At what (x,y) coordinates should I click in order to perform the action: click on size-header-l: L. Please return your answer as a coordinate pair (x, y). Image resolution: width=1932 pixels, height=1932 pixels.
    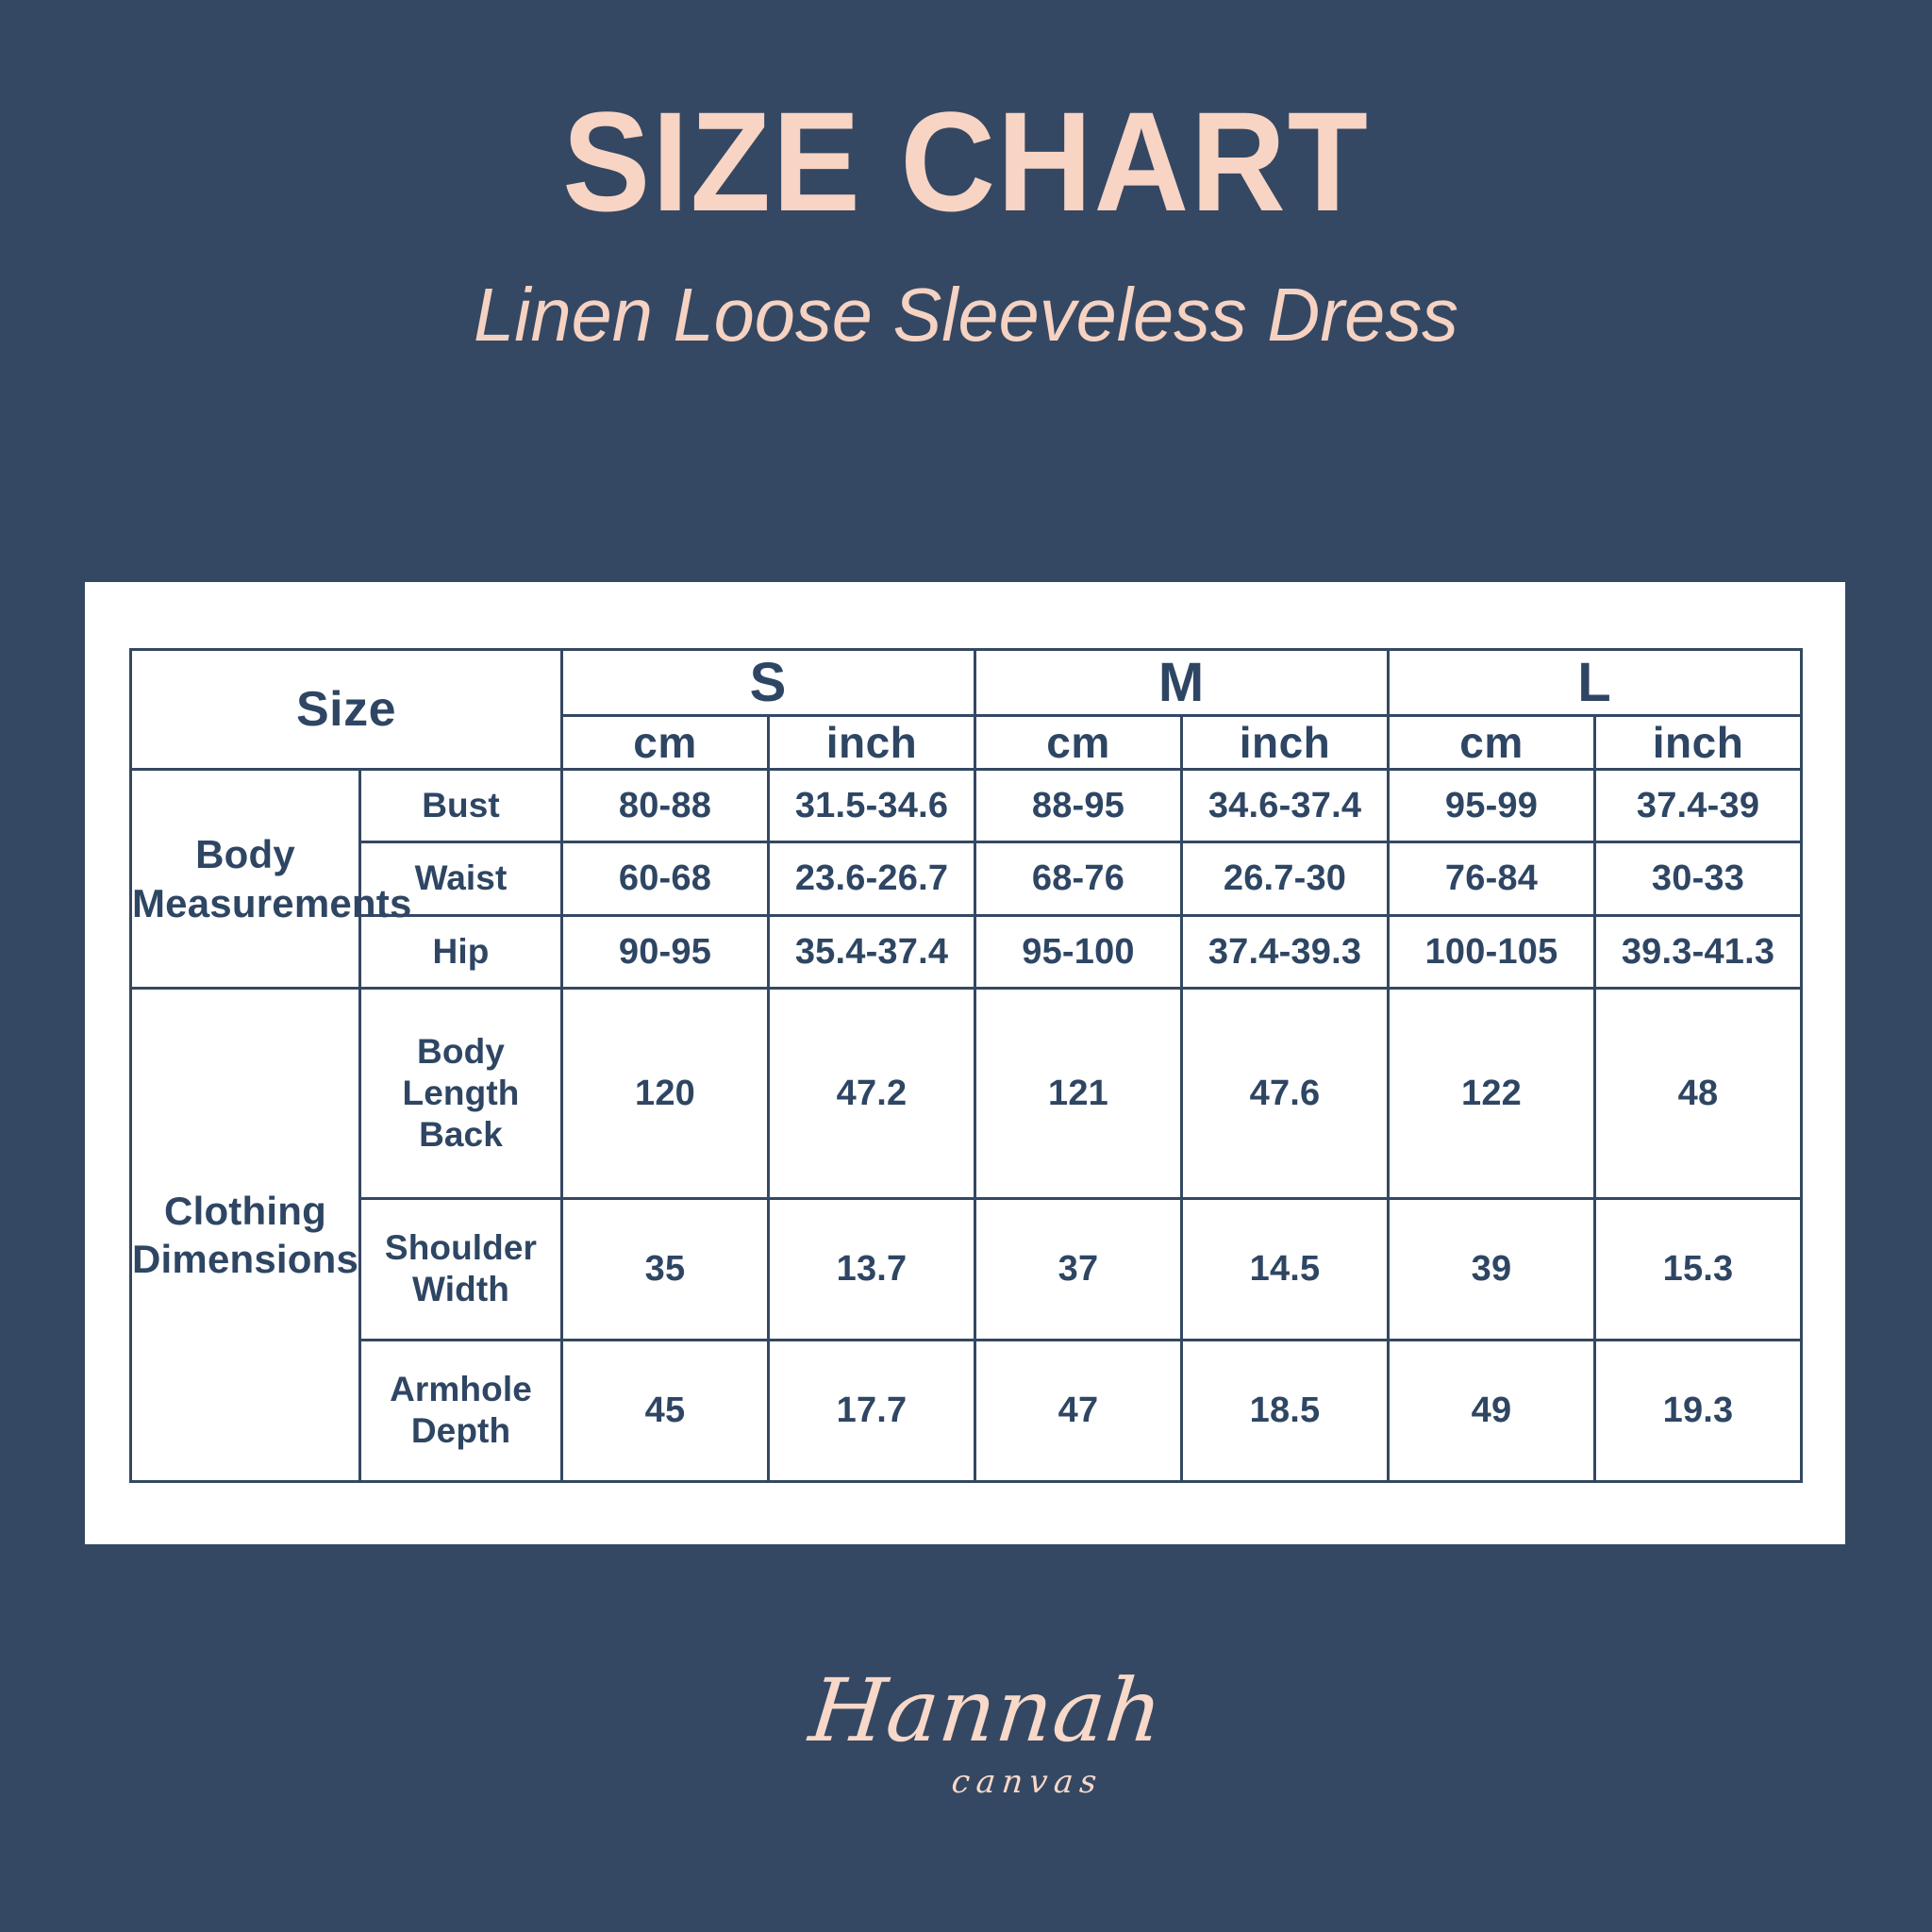
    Looking at the image, I should click on (1596, 682).